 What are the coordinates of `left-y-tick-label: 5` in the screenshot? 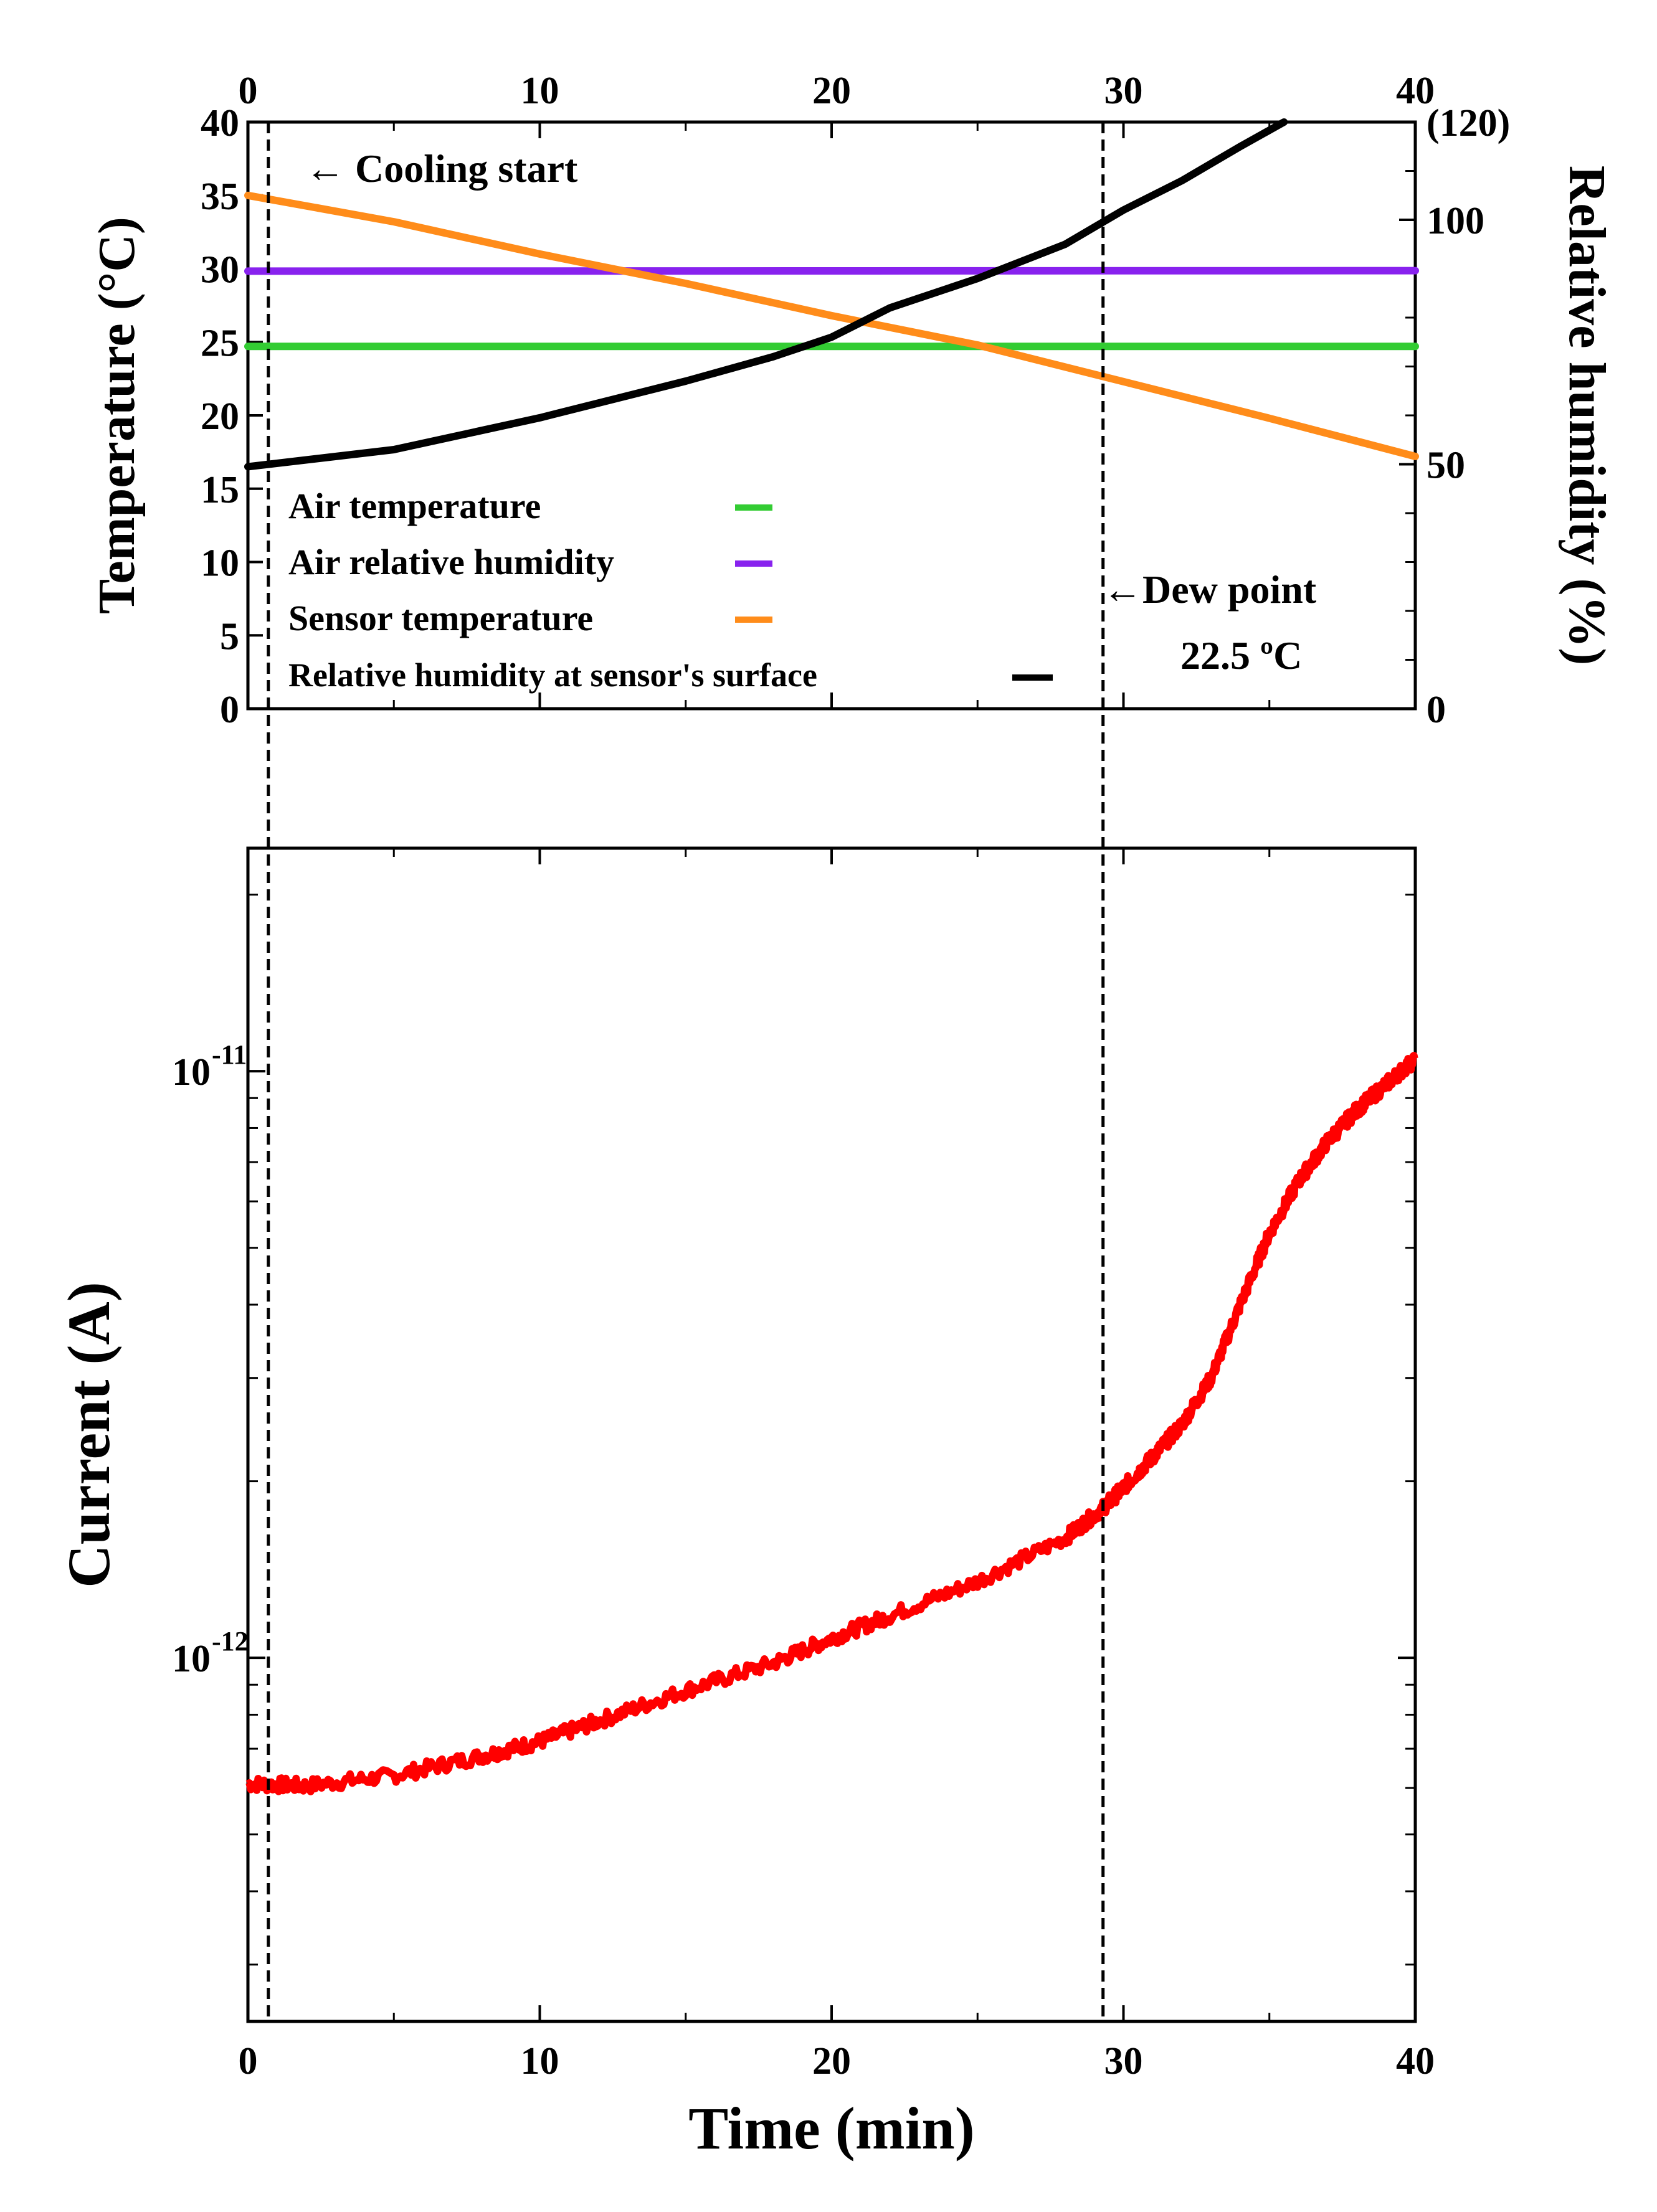 It's located at (229, 637).